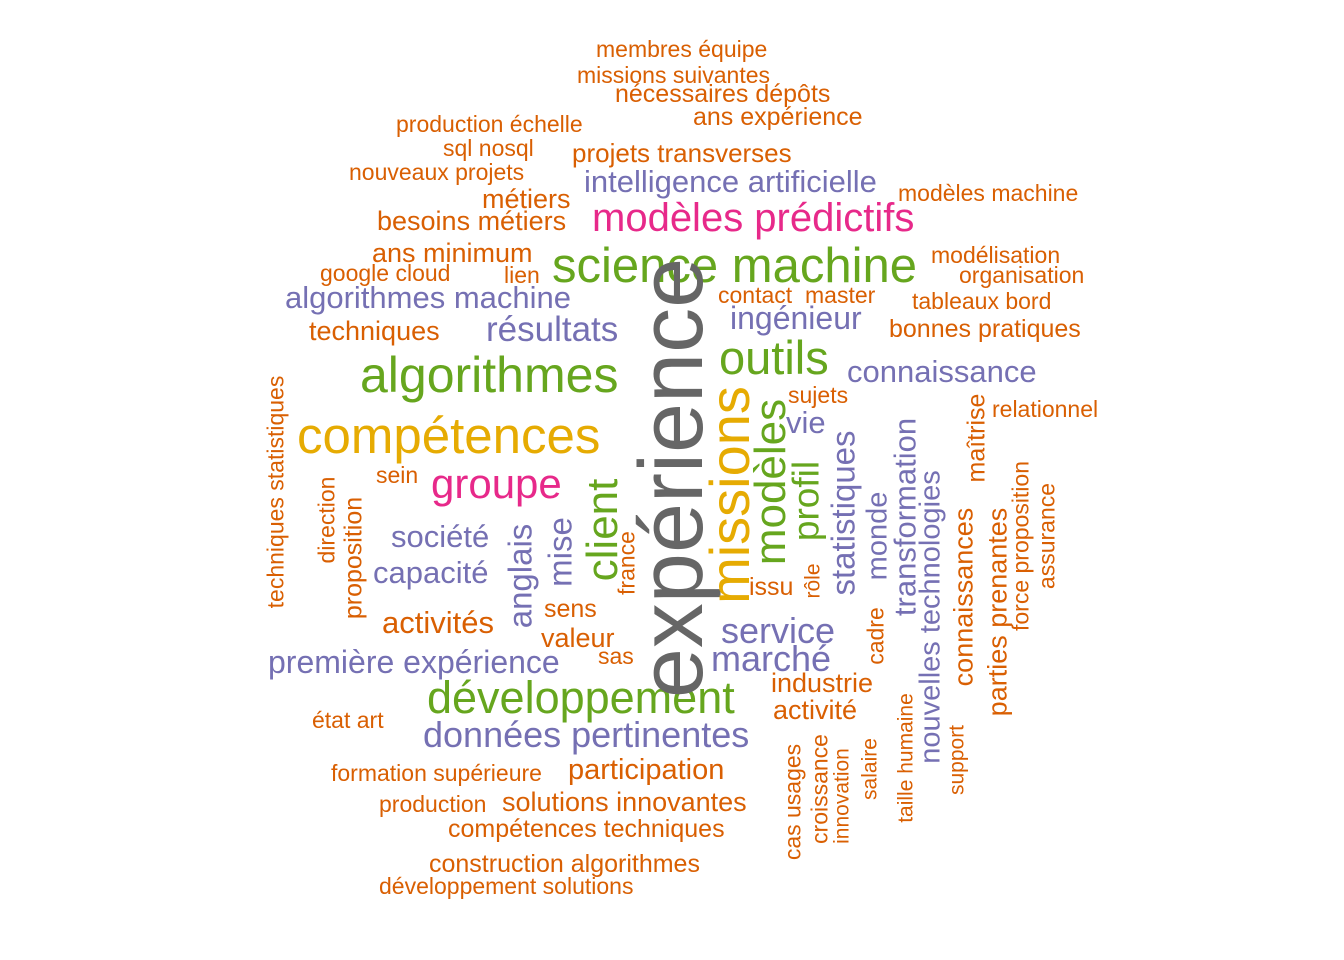  Describe the element at coordinates (489, 375) in the screenshot. I see `word: algorithmes` at that location.